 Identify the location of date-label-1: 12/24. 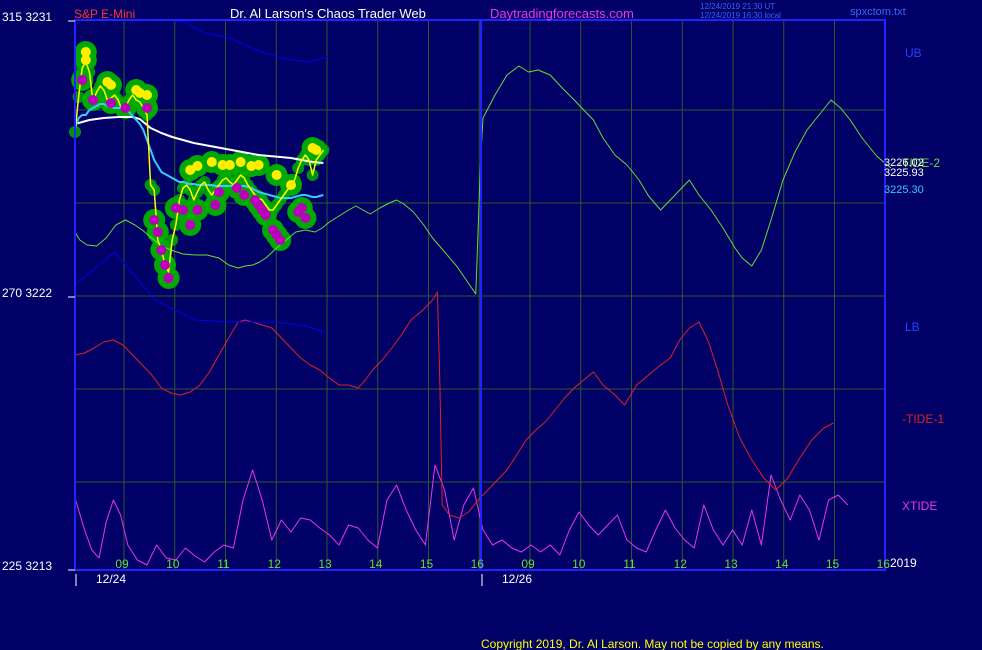
(111, 579).